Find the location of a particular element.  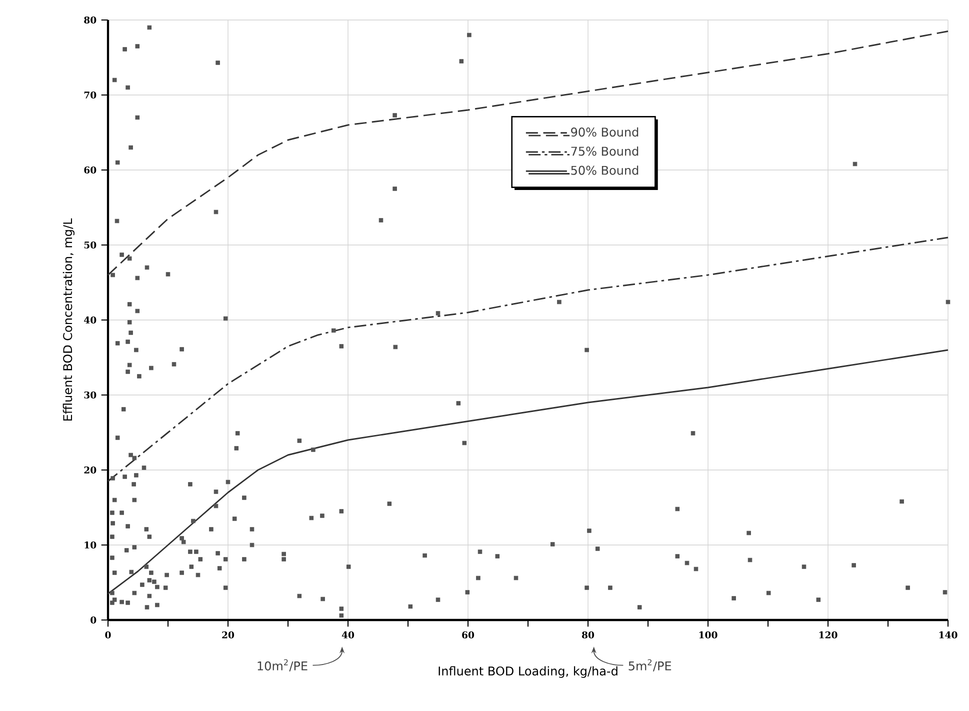

x-axis-title: Influent BOD Loading, kg/ha-d is located at coordinates (528, 672).